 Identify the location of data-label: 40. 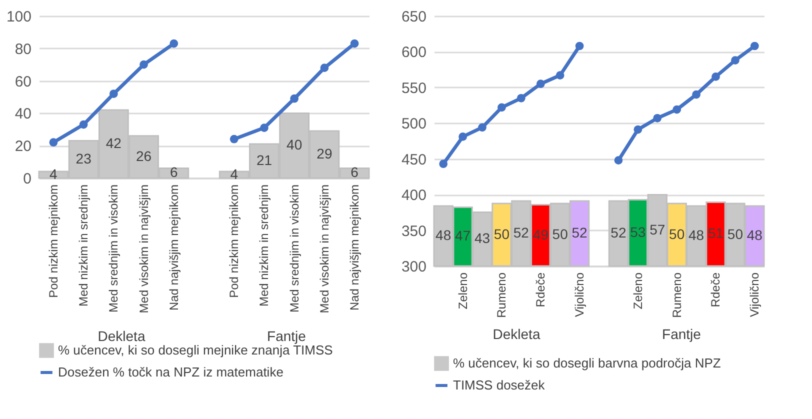
(294, 144).